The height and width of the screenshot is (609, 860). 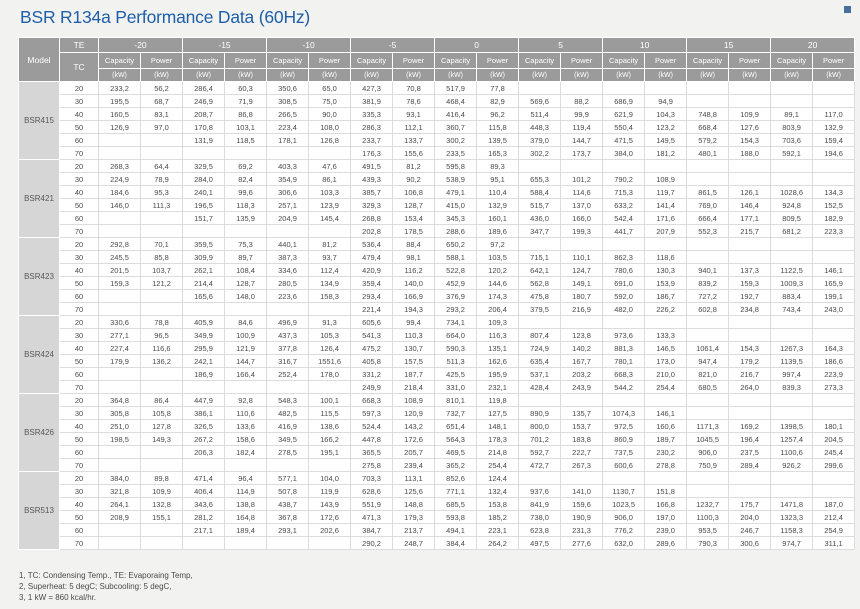 I want to click on power-value-cell: 114,9, so click(x=246, y=491).